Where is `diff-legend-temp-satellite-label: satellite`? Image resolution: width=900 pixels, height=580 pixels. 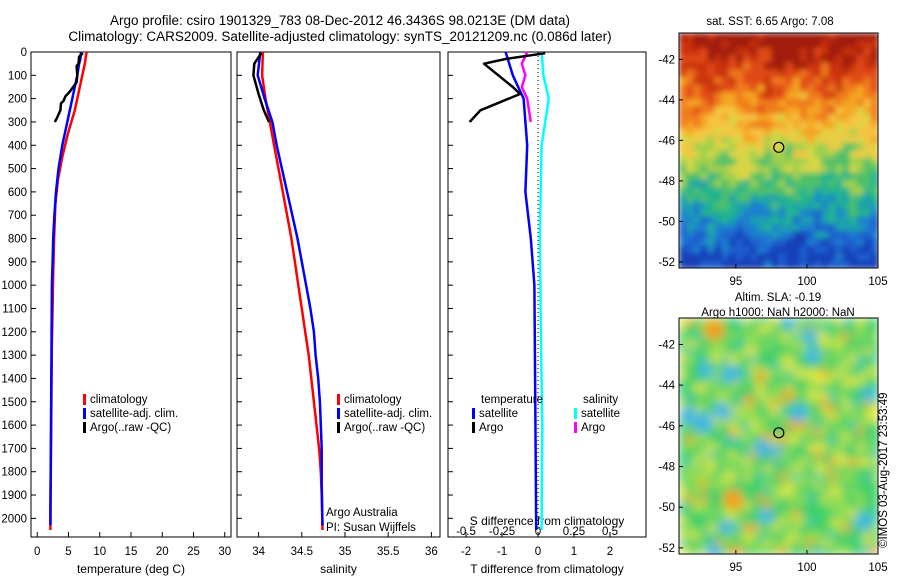
diff-legend-temp-satellite-label: satellite is located at coordinates (498, 414).